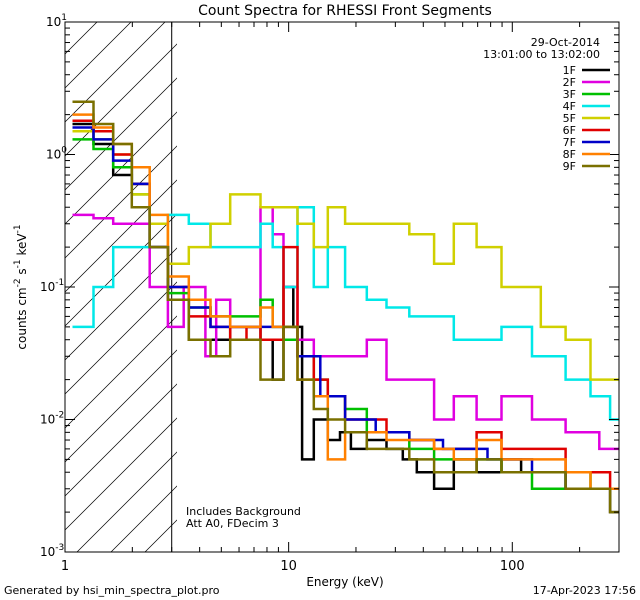  What do you see at coordinates (56, 154) in the screenshot?
I see `y-tick-label-1e0: 10⁰` at bounding box center [56, 154].